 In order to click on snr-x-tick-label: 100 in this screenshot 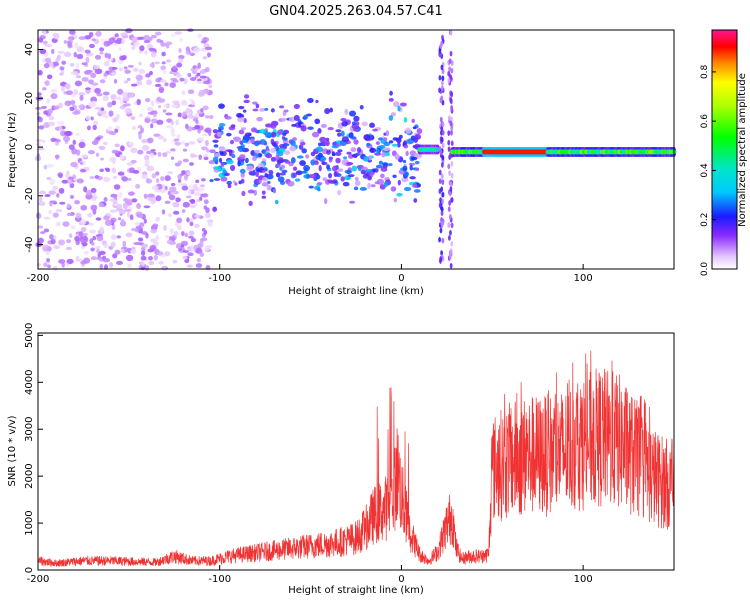, I will do `click(583, 579)`.